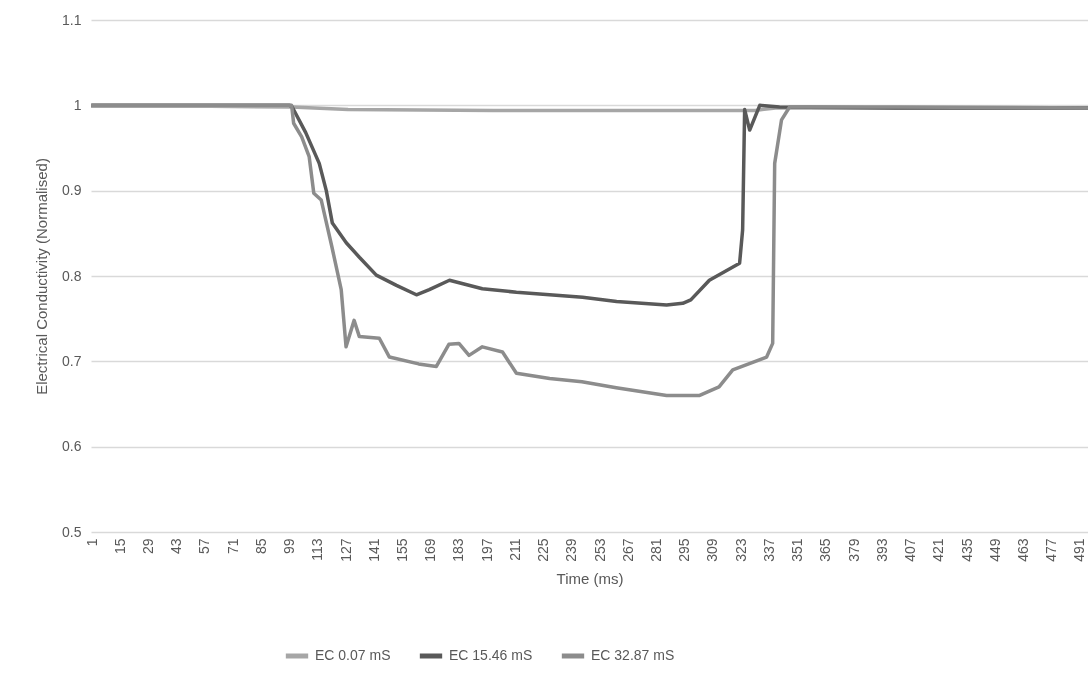 Image resolution: width=1088 pixels, height=677 pixels. I want to click on x-tick-label: 169, so click(430, 550).